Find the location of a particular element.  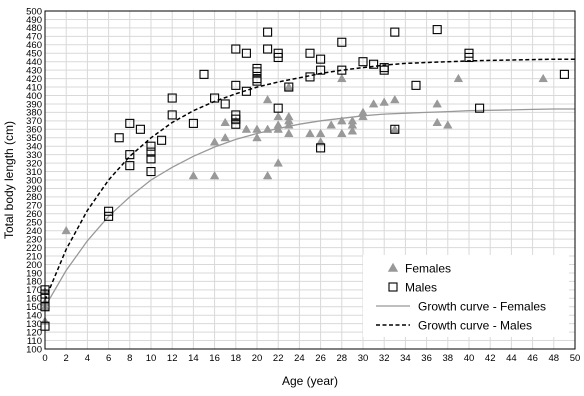

legend-label: Growth curve - Females is located at coordinates (482, 306).